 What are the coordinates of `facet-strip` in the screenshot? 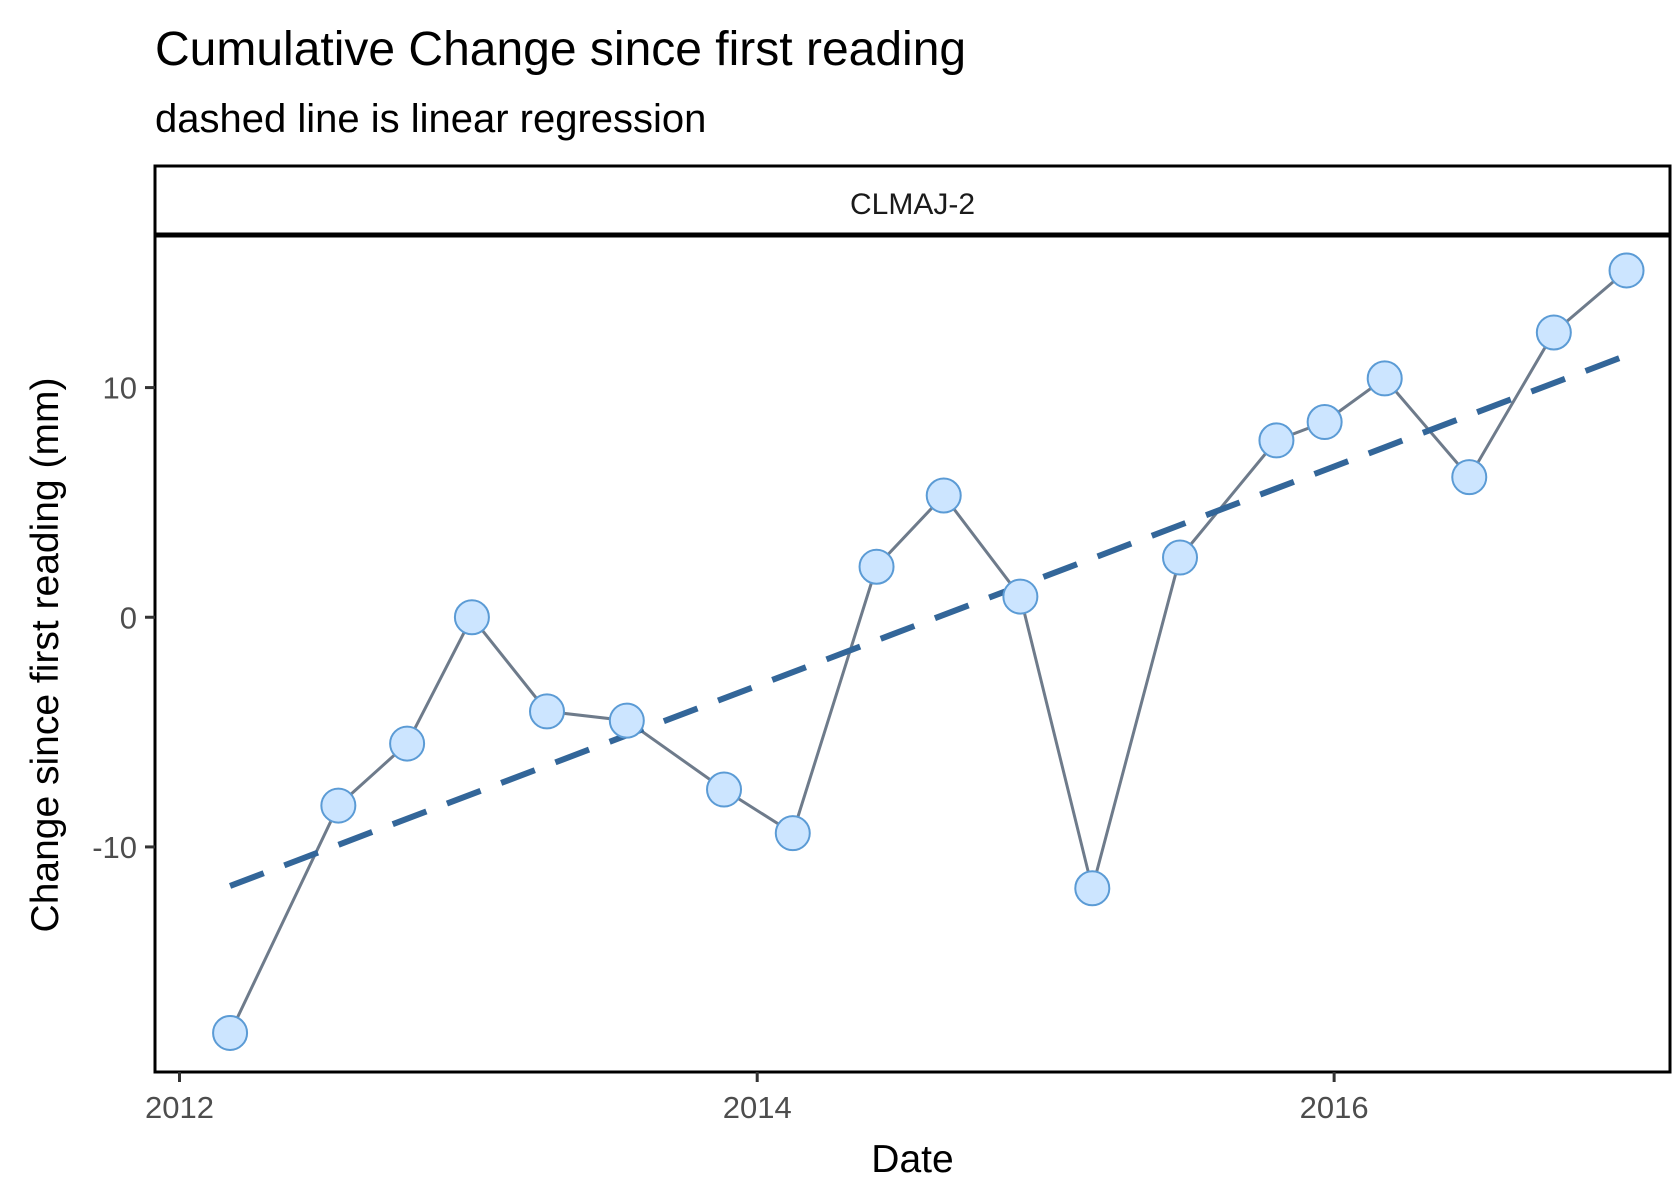 It's located at (912, 200).